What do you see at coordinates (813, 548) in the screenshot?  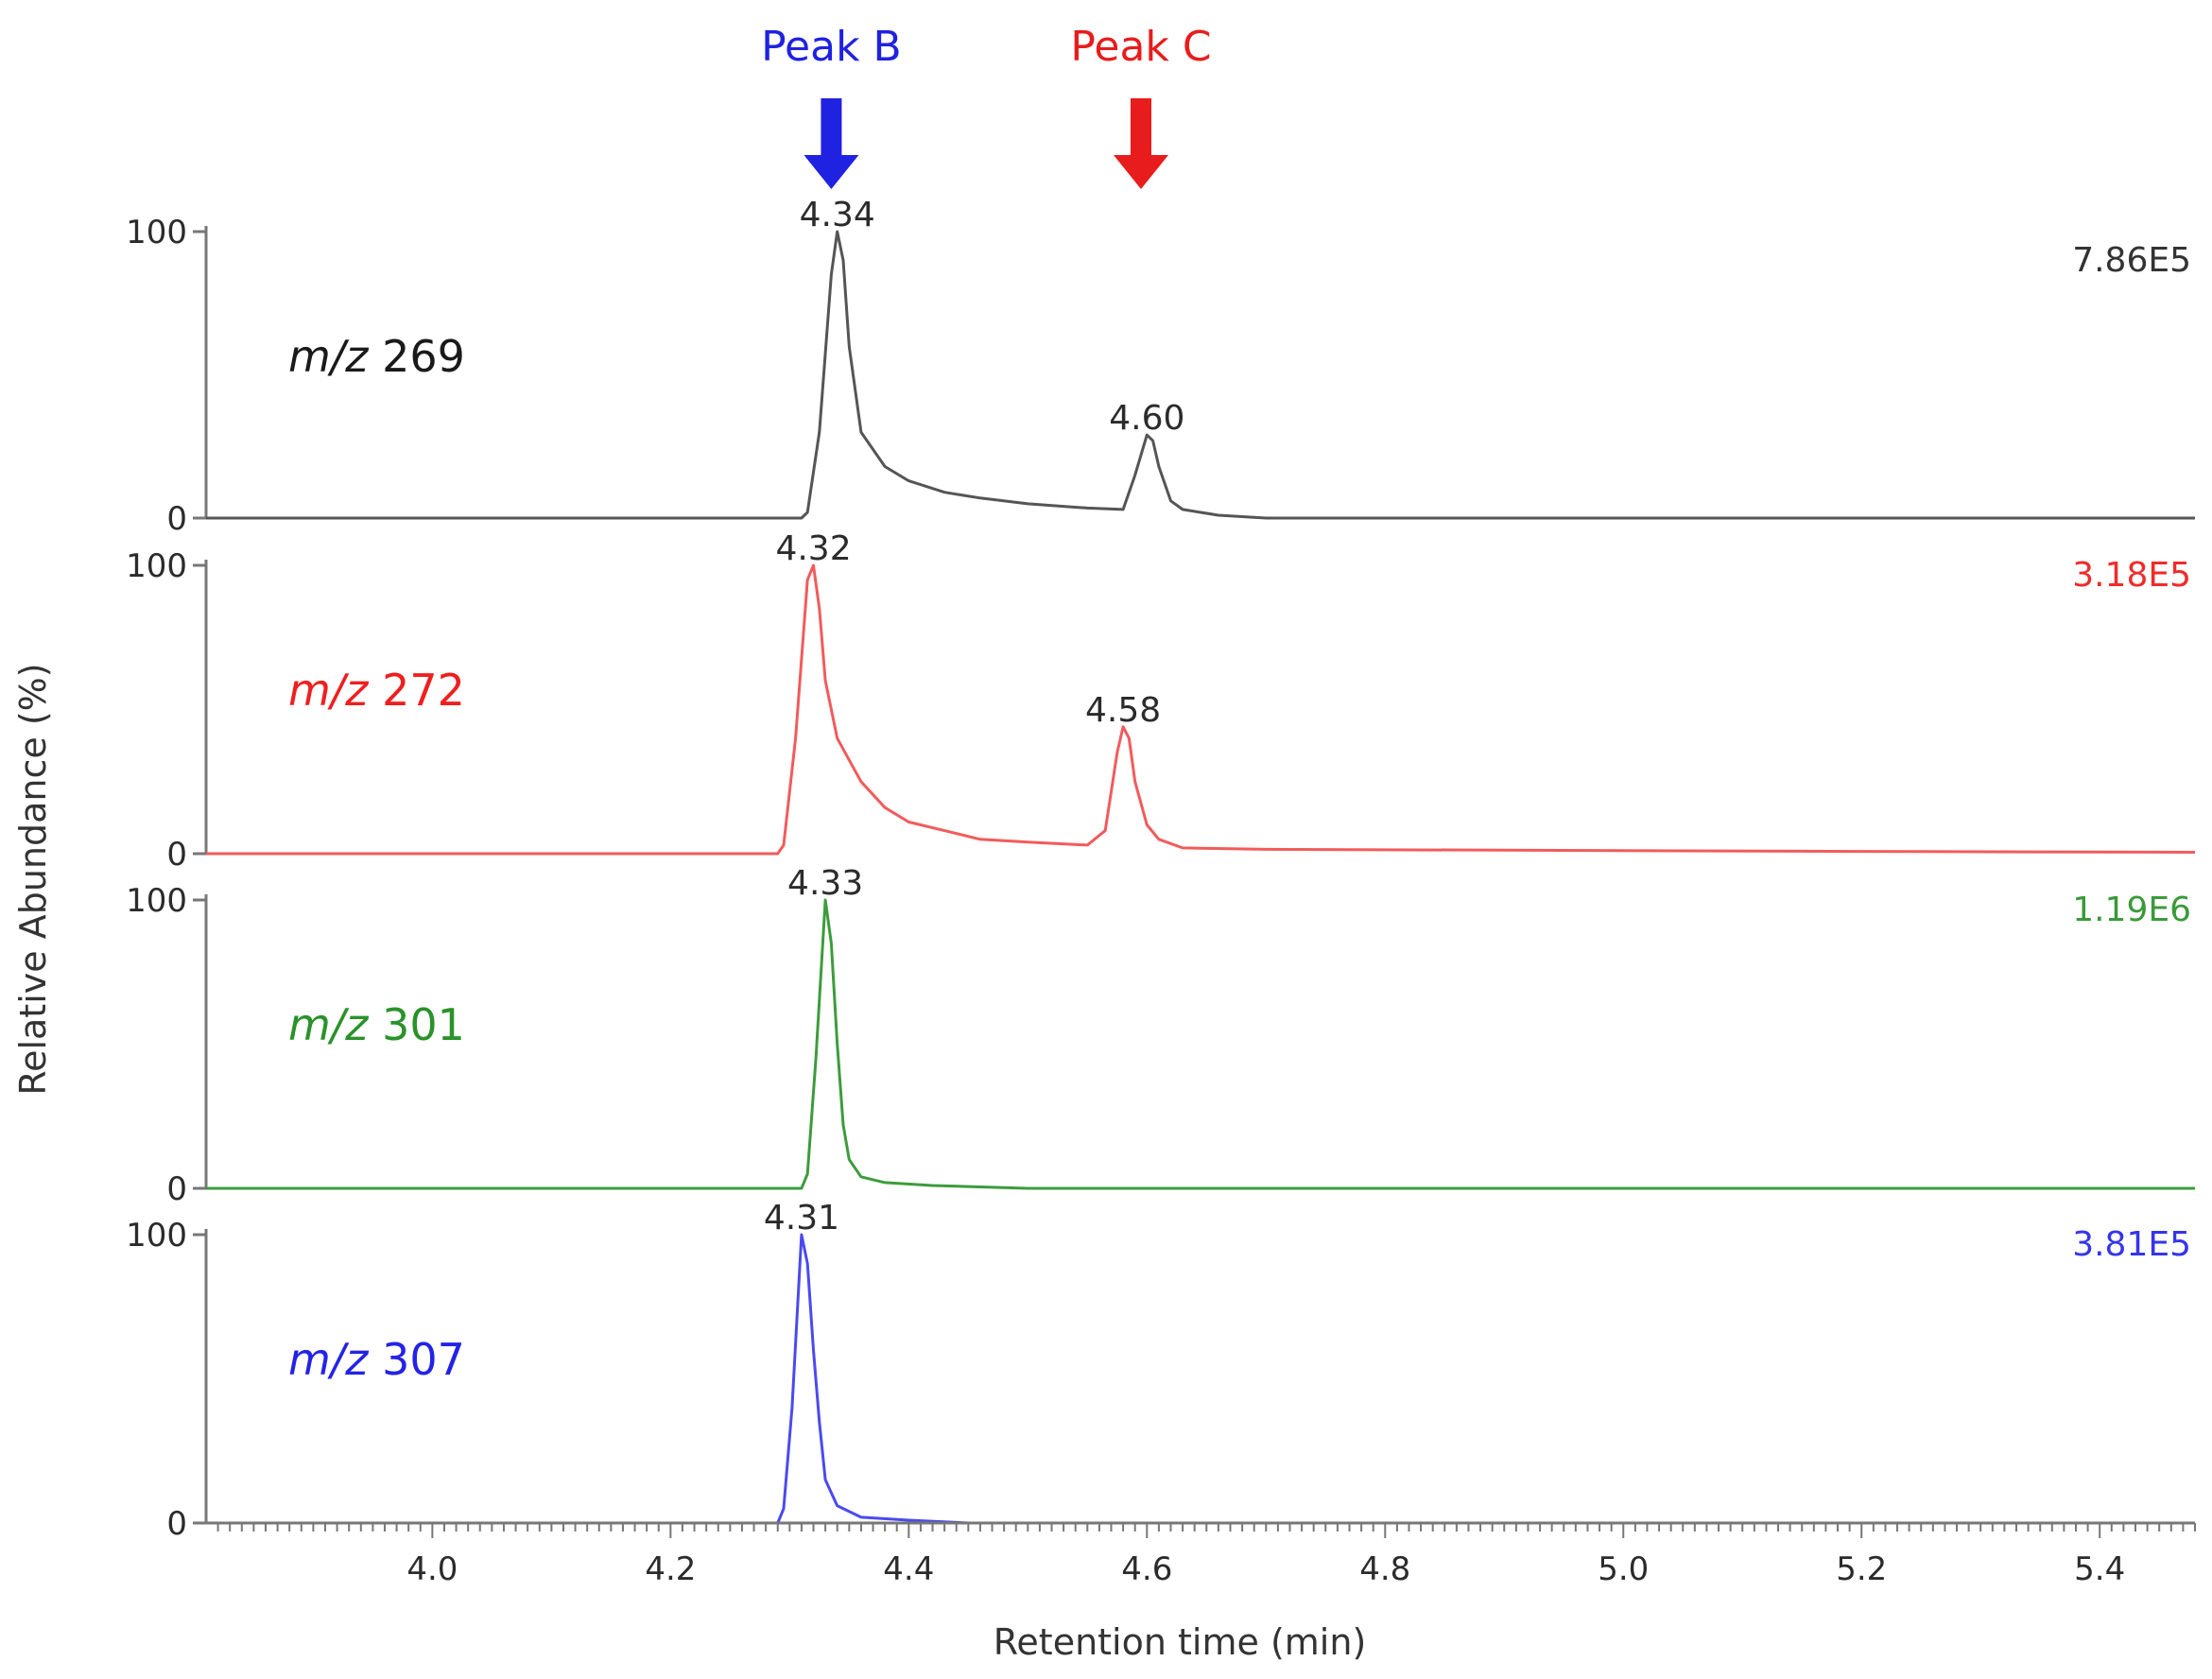 I see `peak-label: 4.32` at bounding box center [813, 548].